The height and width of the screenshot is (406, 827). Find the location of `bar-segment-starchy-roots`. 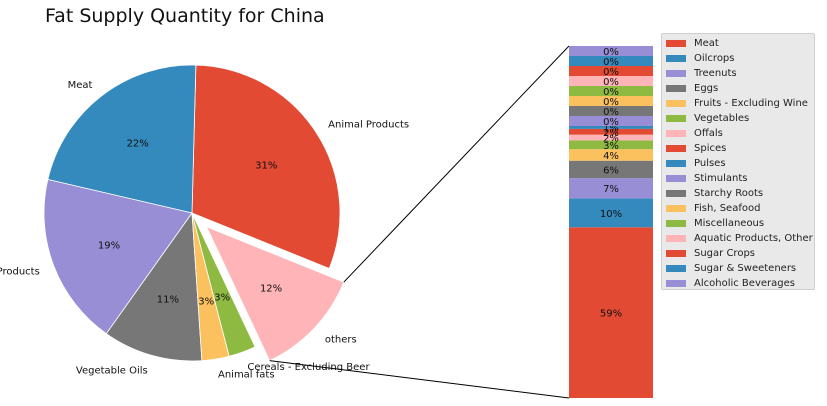

bar-segment-starchy-roots is located at coordinates (611, 111).